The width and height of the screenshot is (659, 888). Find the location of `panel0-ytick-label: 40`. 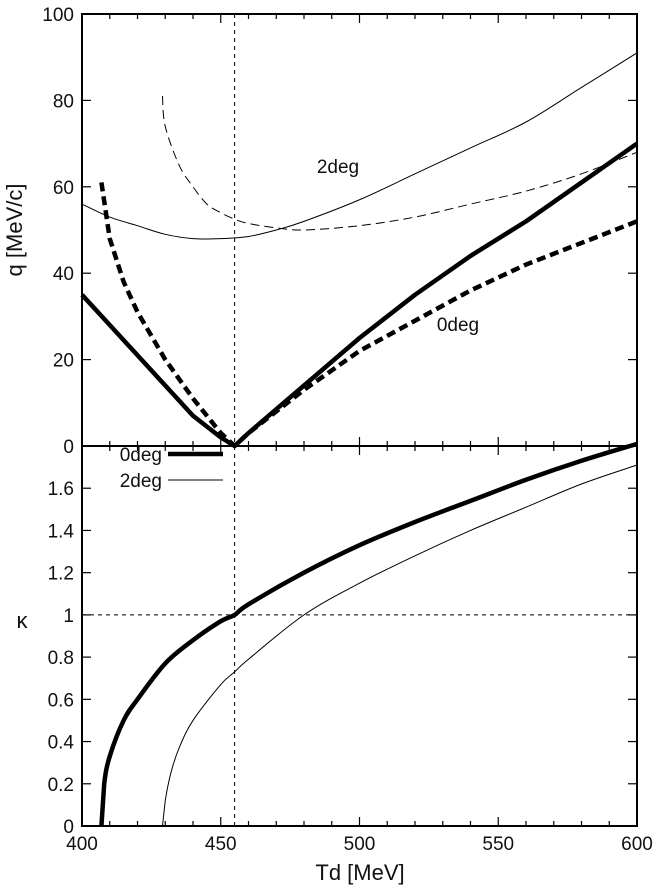

panel0-ytick-label: 40 is located at coordinates (63, 274).